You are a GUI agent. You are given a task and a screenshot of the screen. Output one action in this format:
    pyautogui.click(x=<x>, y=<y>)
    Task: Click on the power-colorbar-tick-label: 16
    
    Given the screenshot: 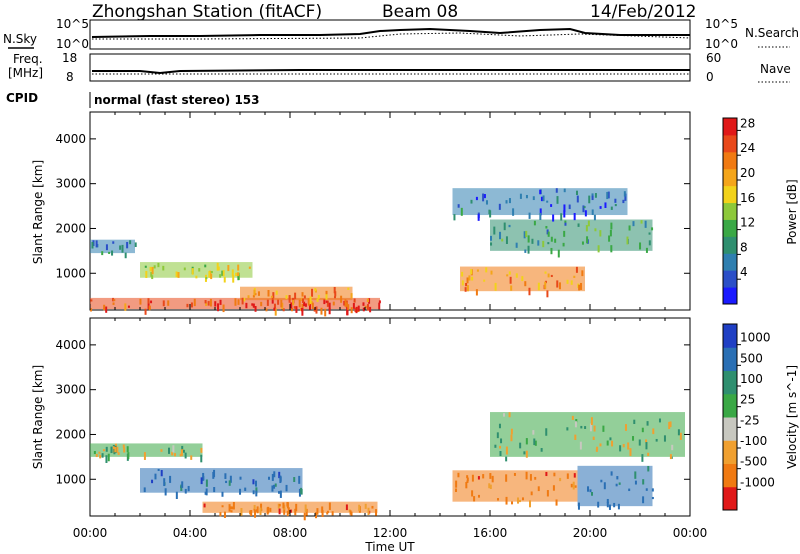 What is the action you would take?
    pyautogui.click(x=747, y=198)
    